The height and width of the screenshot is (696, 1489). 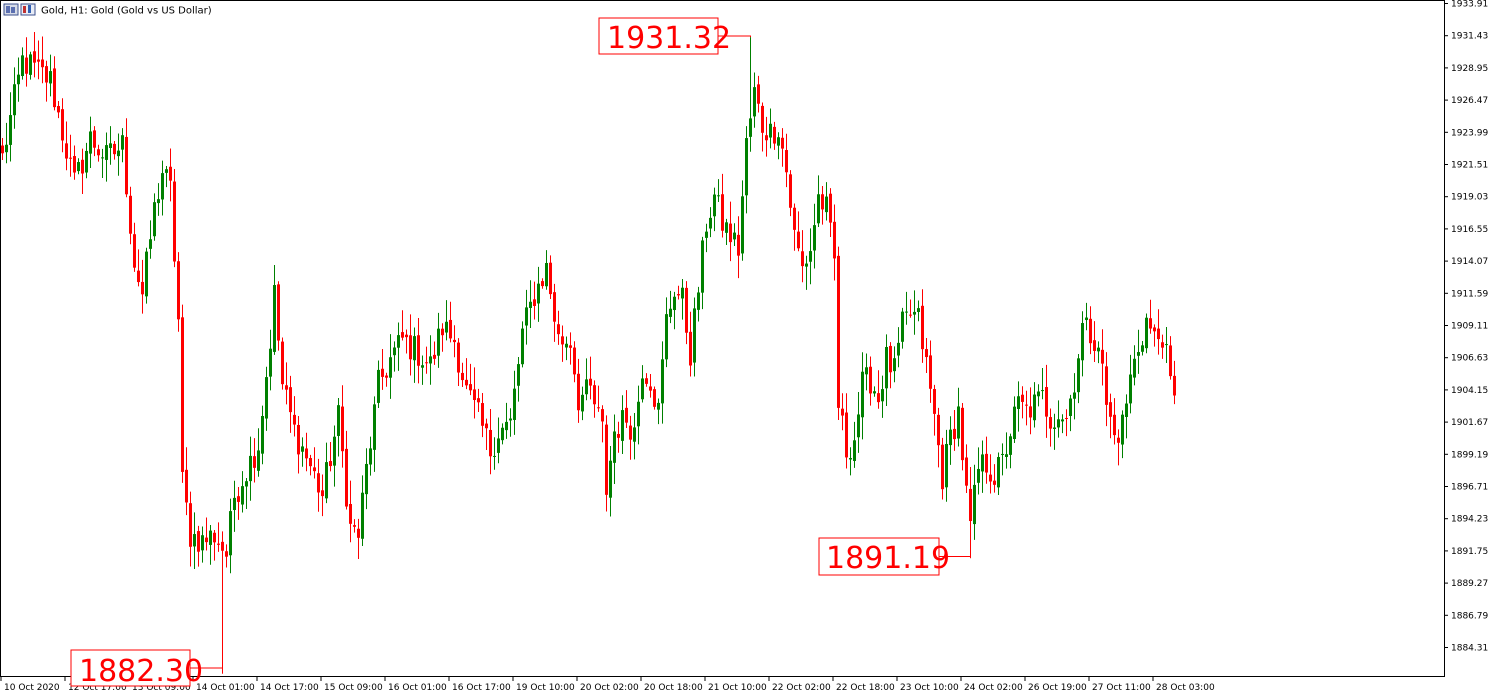 I want to click on price-tick-label: 1923.99, so click(x=1469, y=133).